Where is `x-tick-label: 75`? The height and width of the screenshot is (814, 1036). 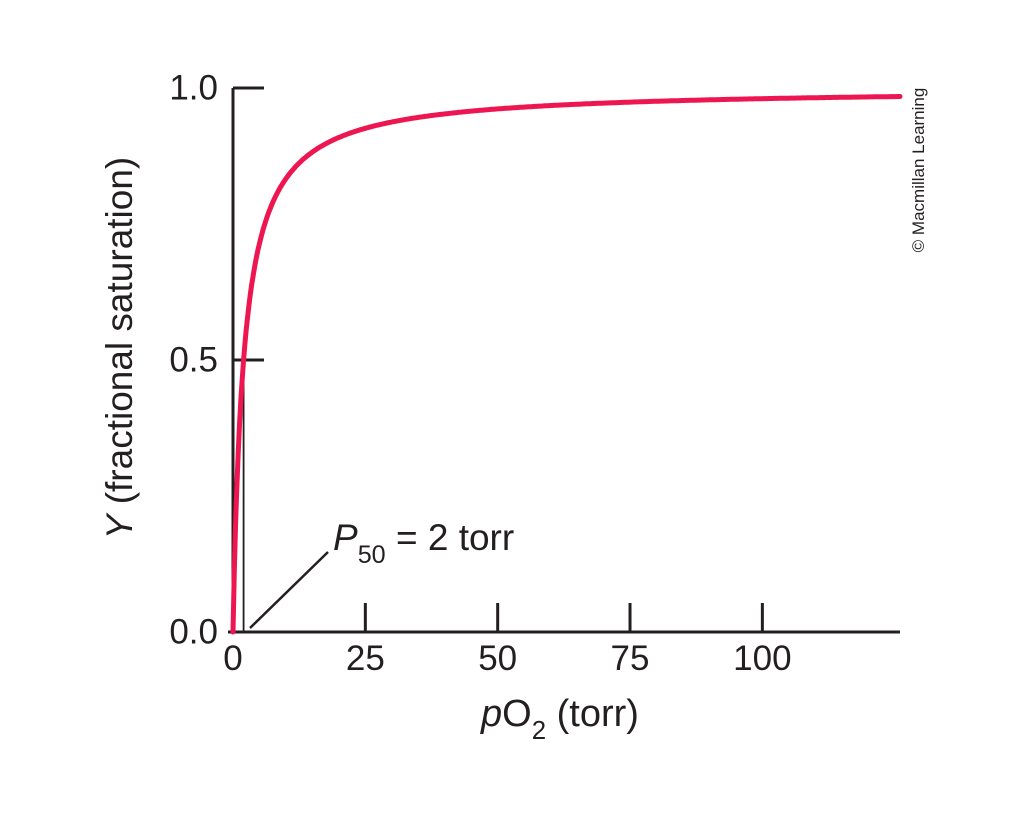 x-tick-label: 75 is located at coordinates (630, 658).